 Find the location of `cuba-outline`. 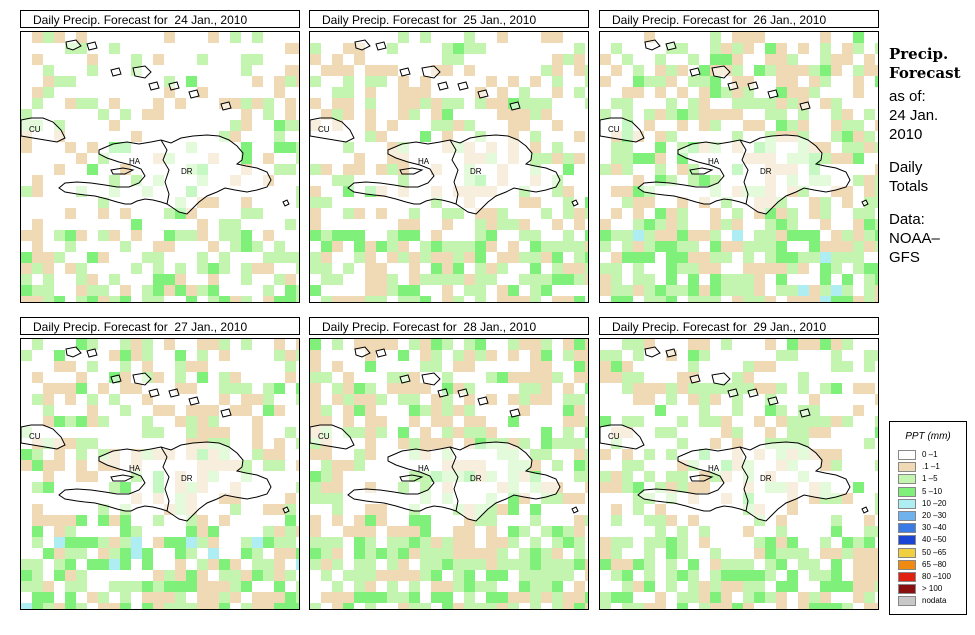

cuba-outline is located at coordinates (43, 437).